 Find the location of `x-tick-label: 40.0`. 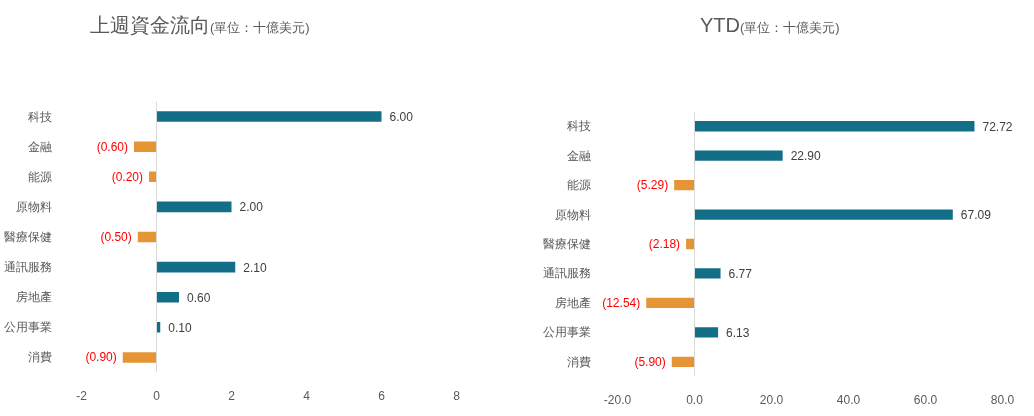

x-tick-label: 40.0 is located at coordinates (848, 399).